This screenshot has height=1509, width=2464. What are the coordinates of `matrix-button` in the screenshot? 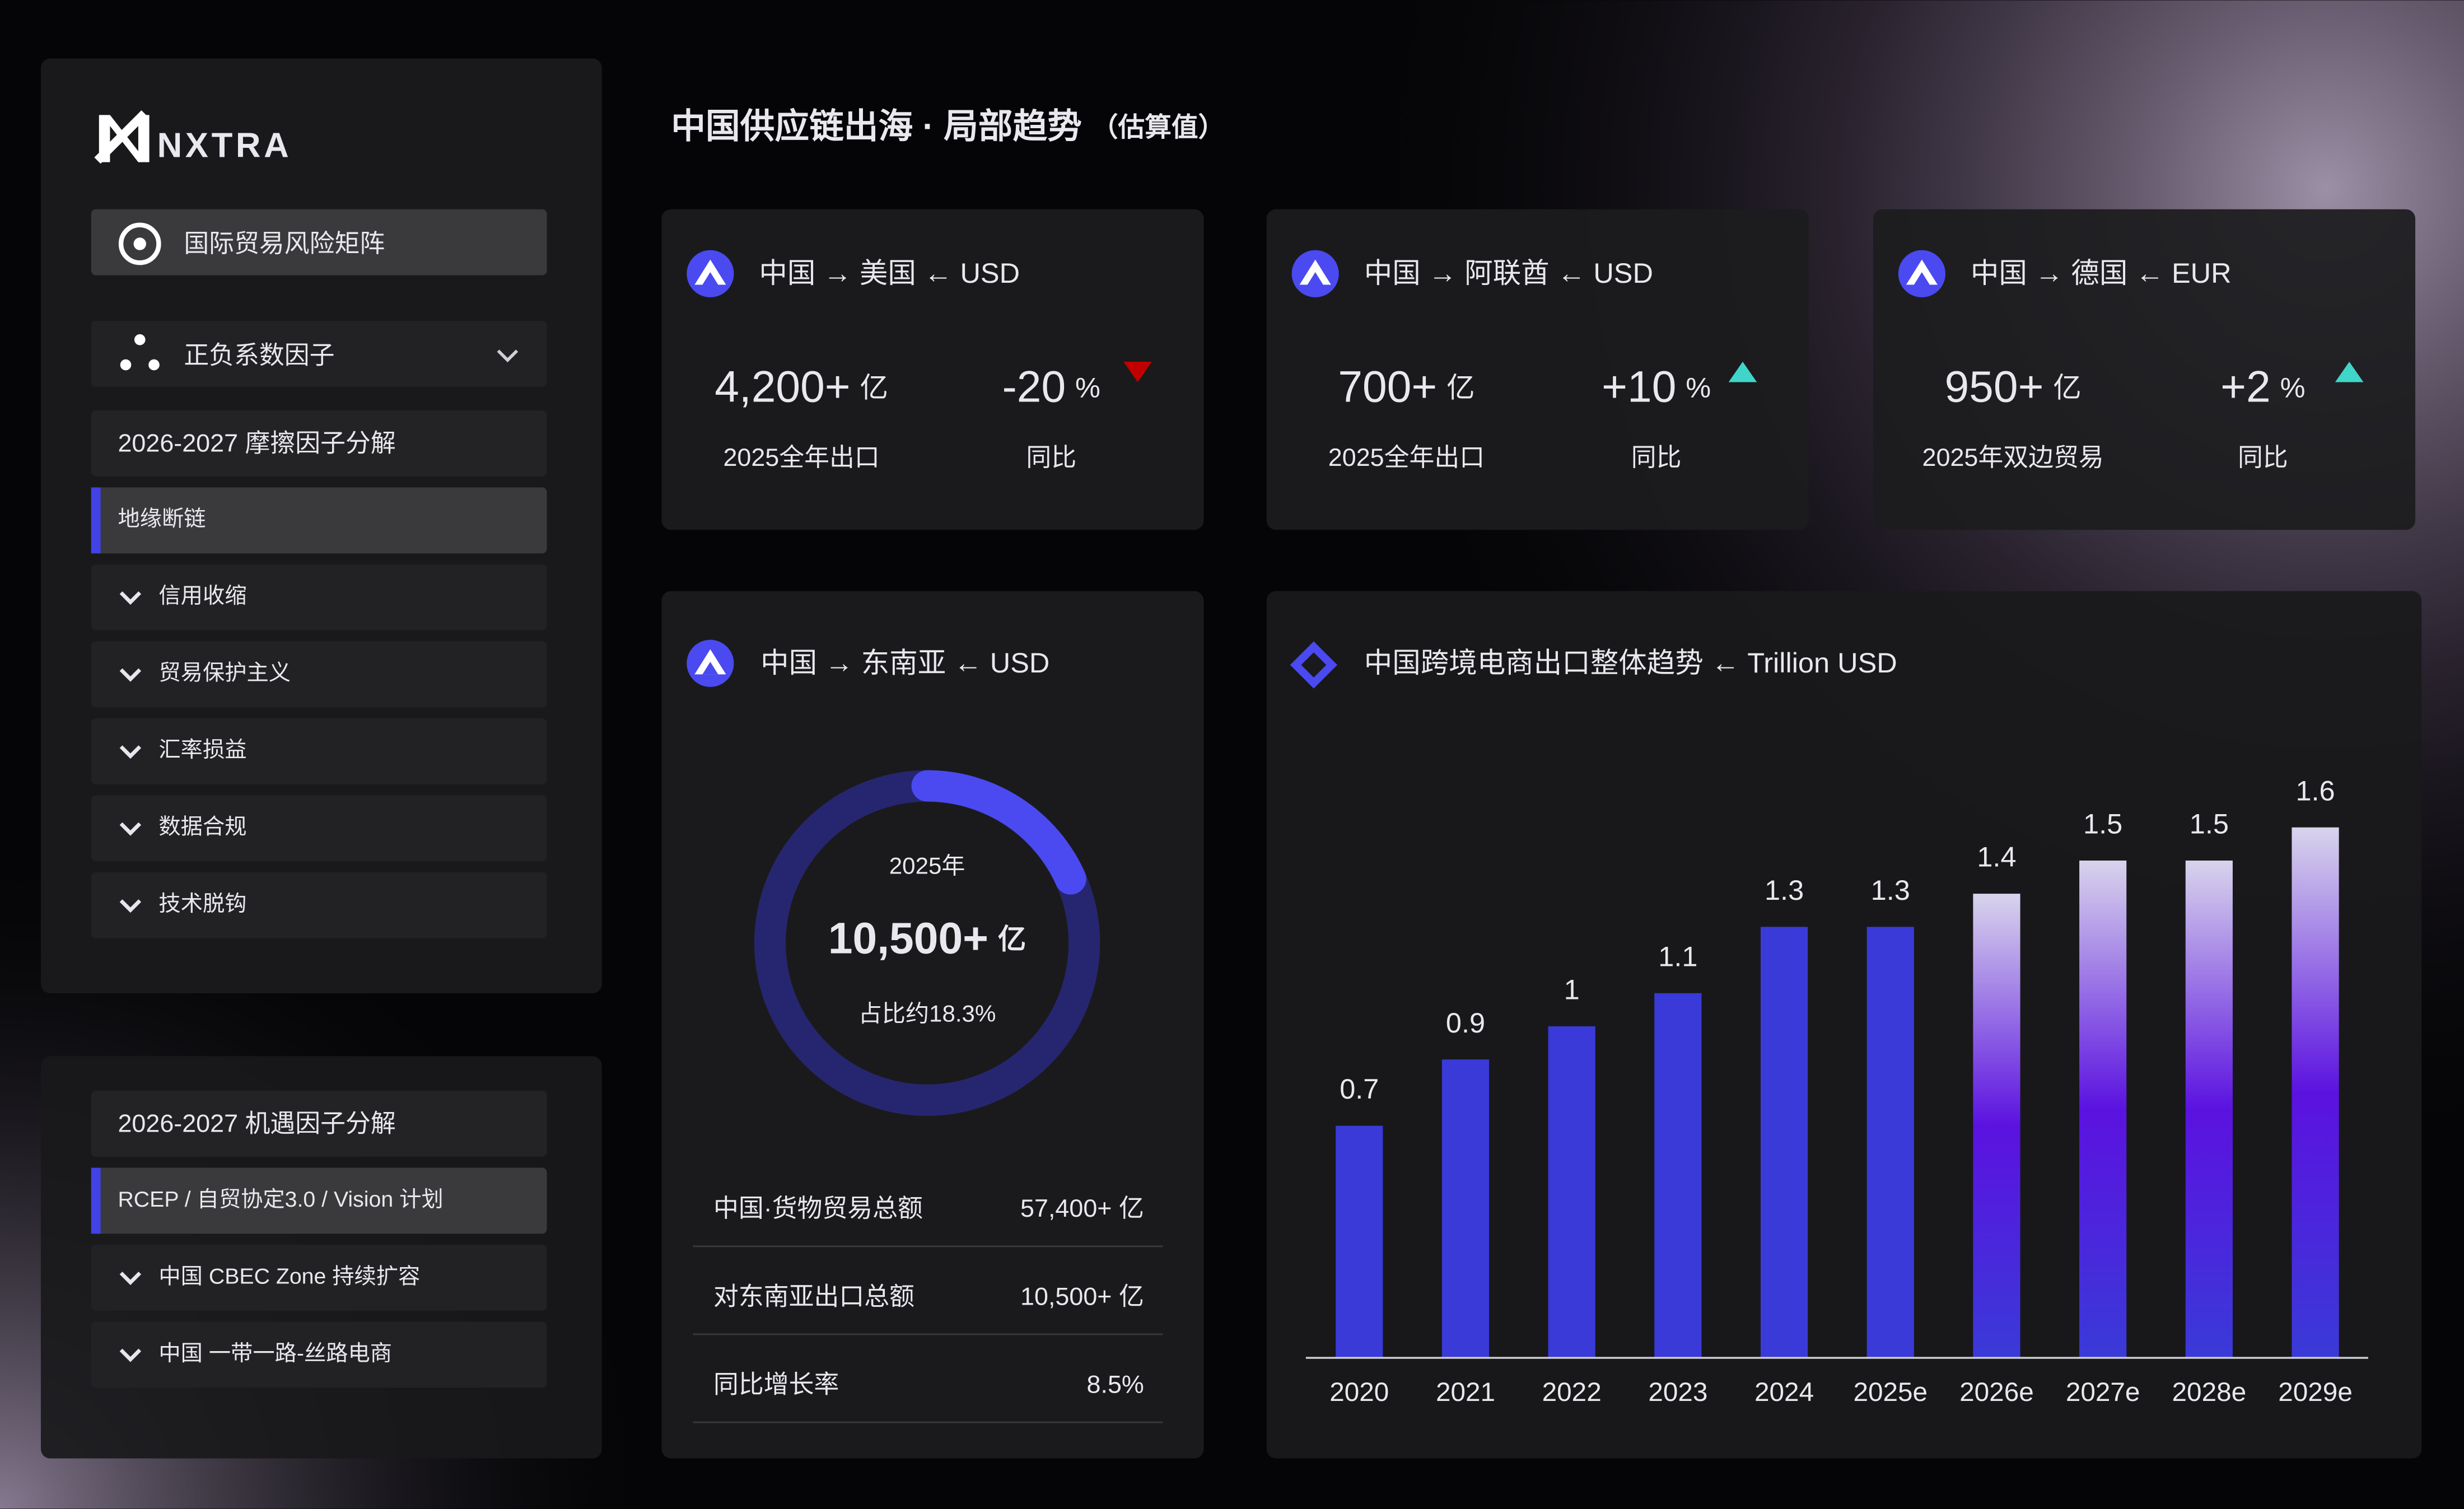 It's located at (319, 242).